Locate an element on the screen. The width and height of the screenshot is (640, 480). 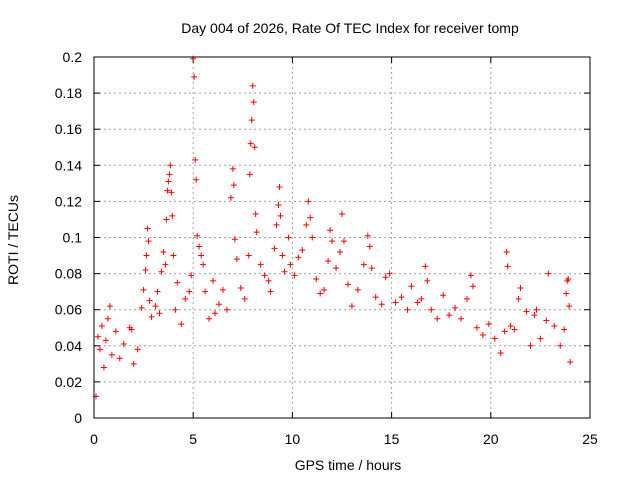
y-tick-label: 0.2 is located at coordinates (73, 57).